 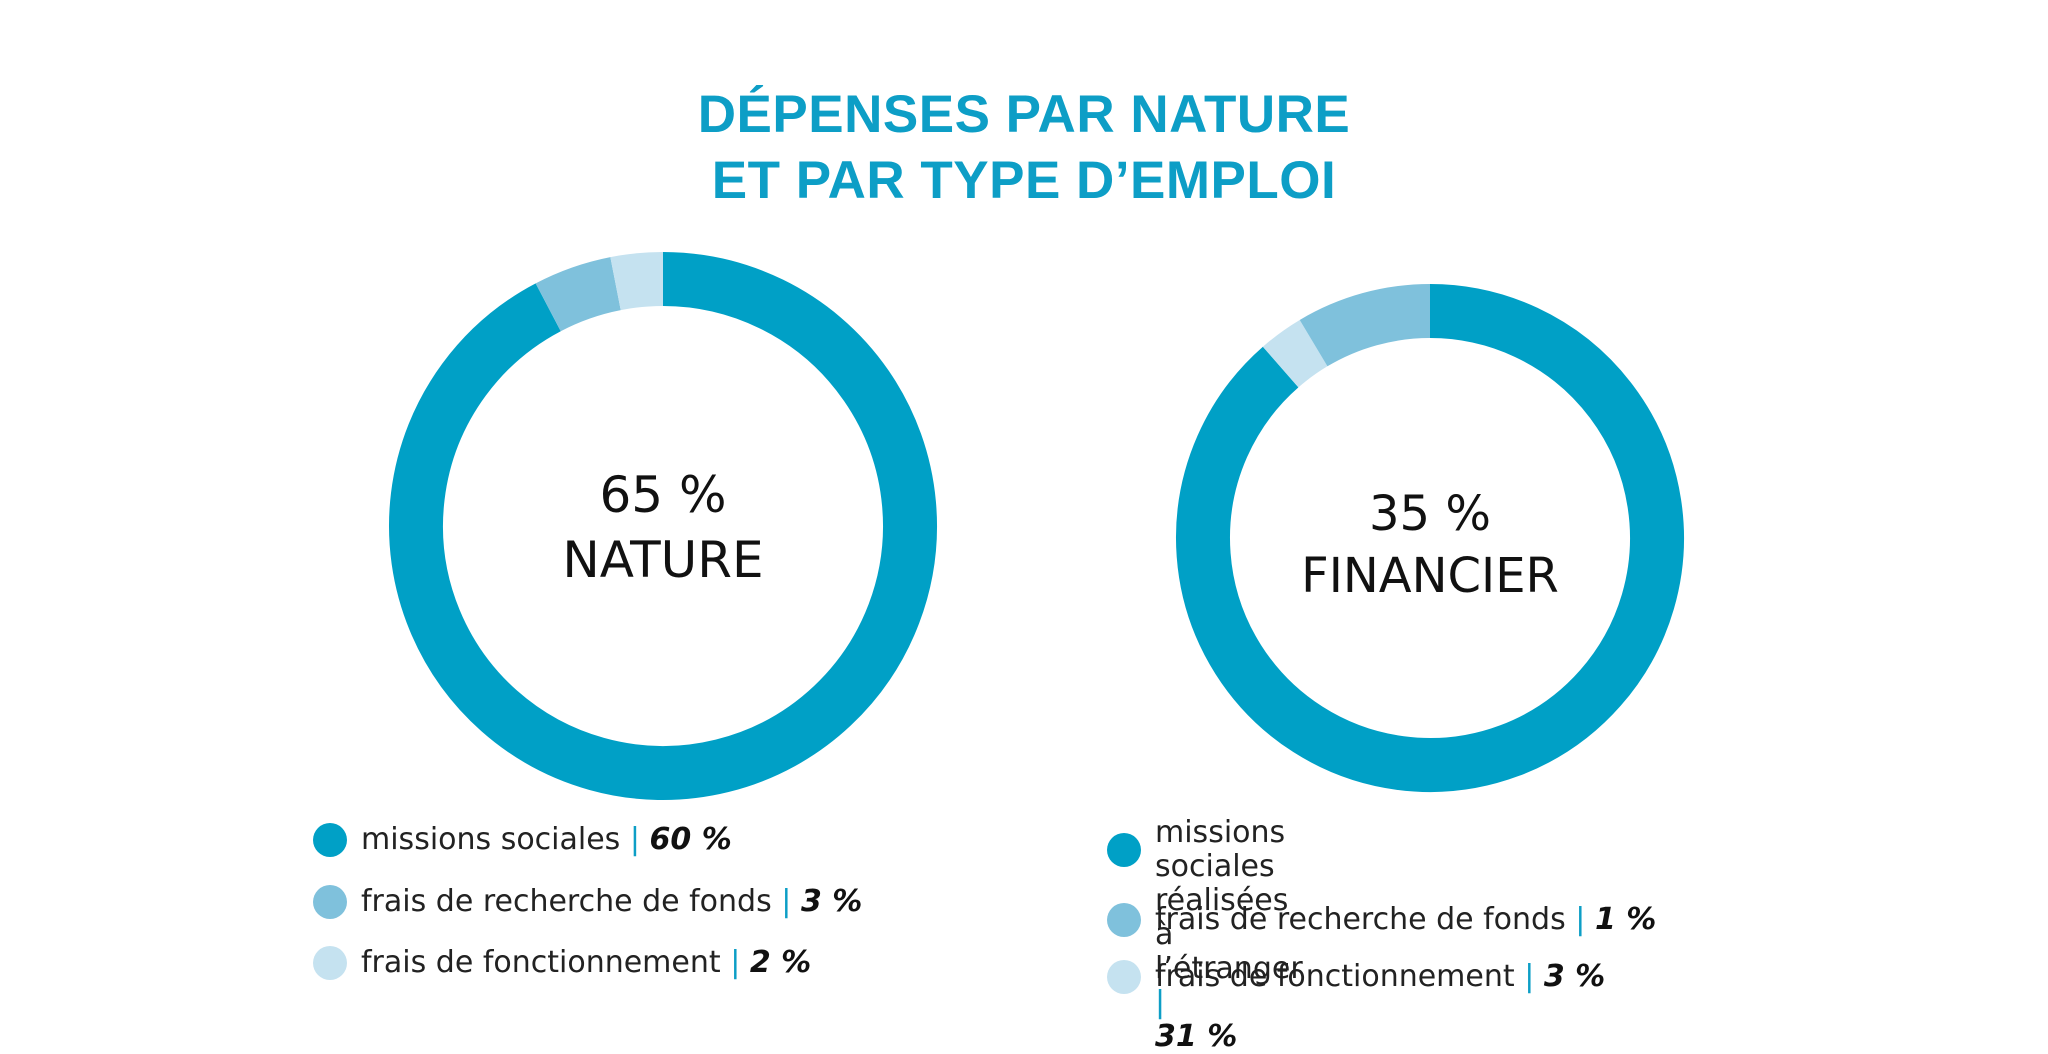 I want to click on legend-value: 2 %, so click(x=780, y=962).